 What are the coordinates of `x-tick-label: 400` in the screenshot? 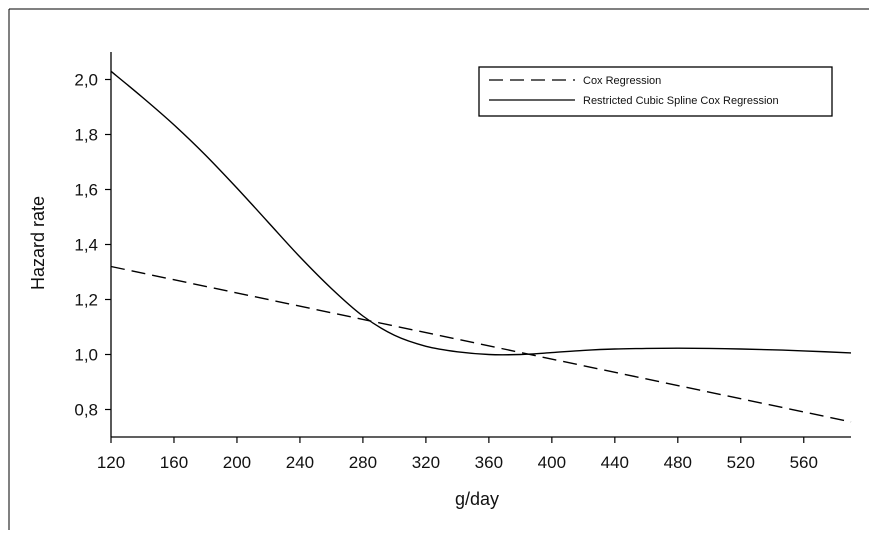 It's located at (552, 462).